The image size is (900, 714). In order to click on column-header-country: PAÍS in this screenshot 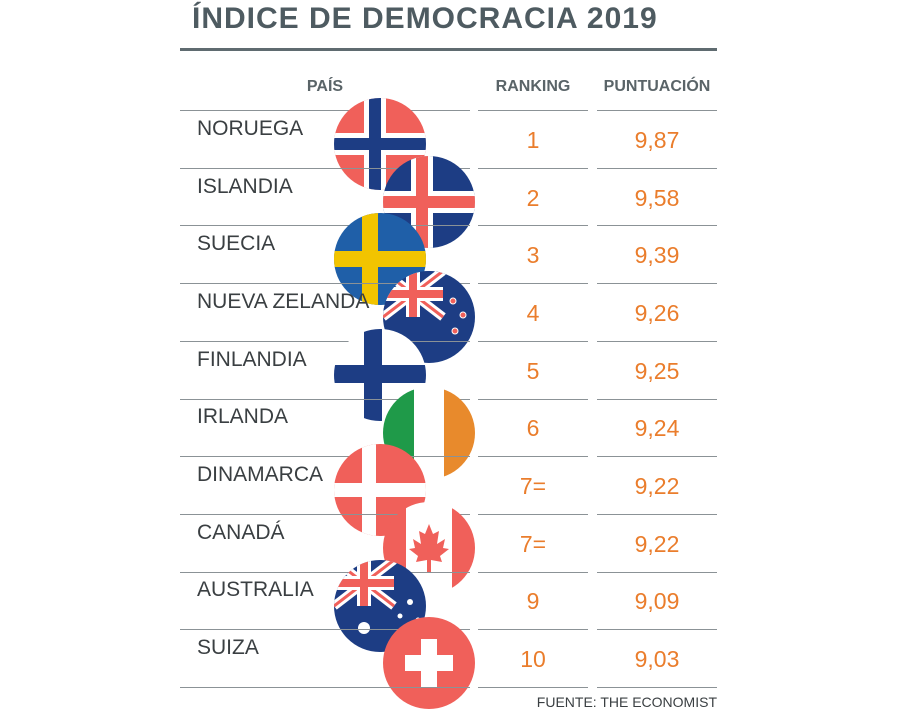, I will do `click(325, 86)`.